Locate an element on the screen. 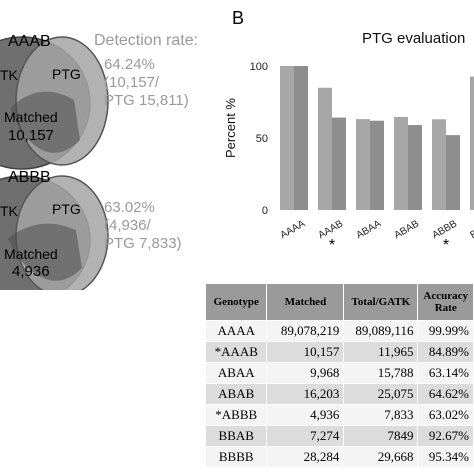 The height and width of the screenshot is (474, 474). y-tick-label: 0 is located at coordinates (265, 211).